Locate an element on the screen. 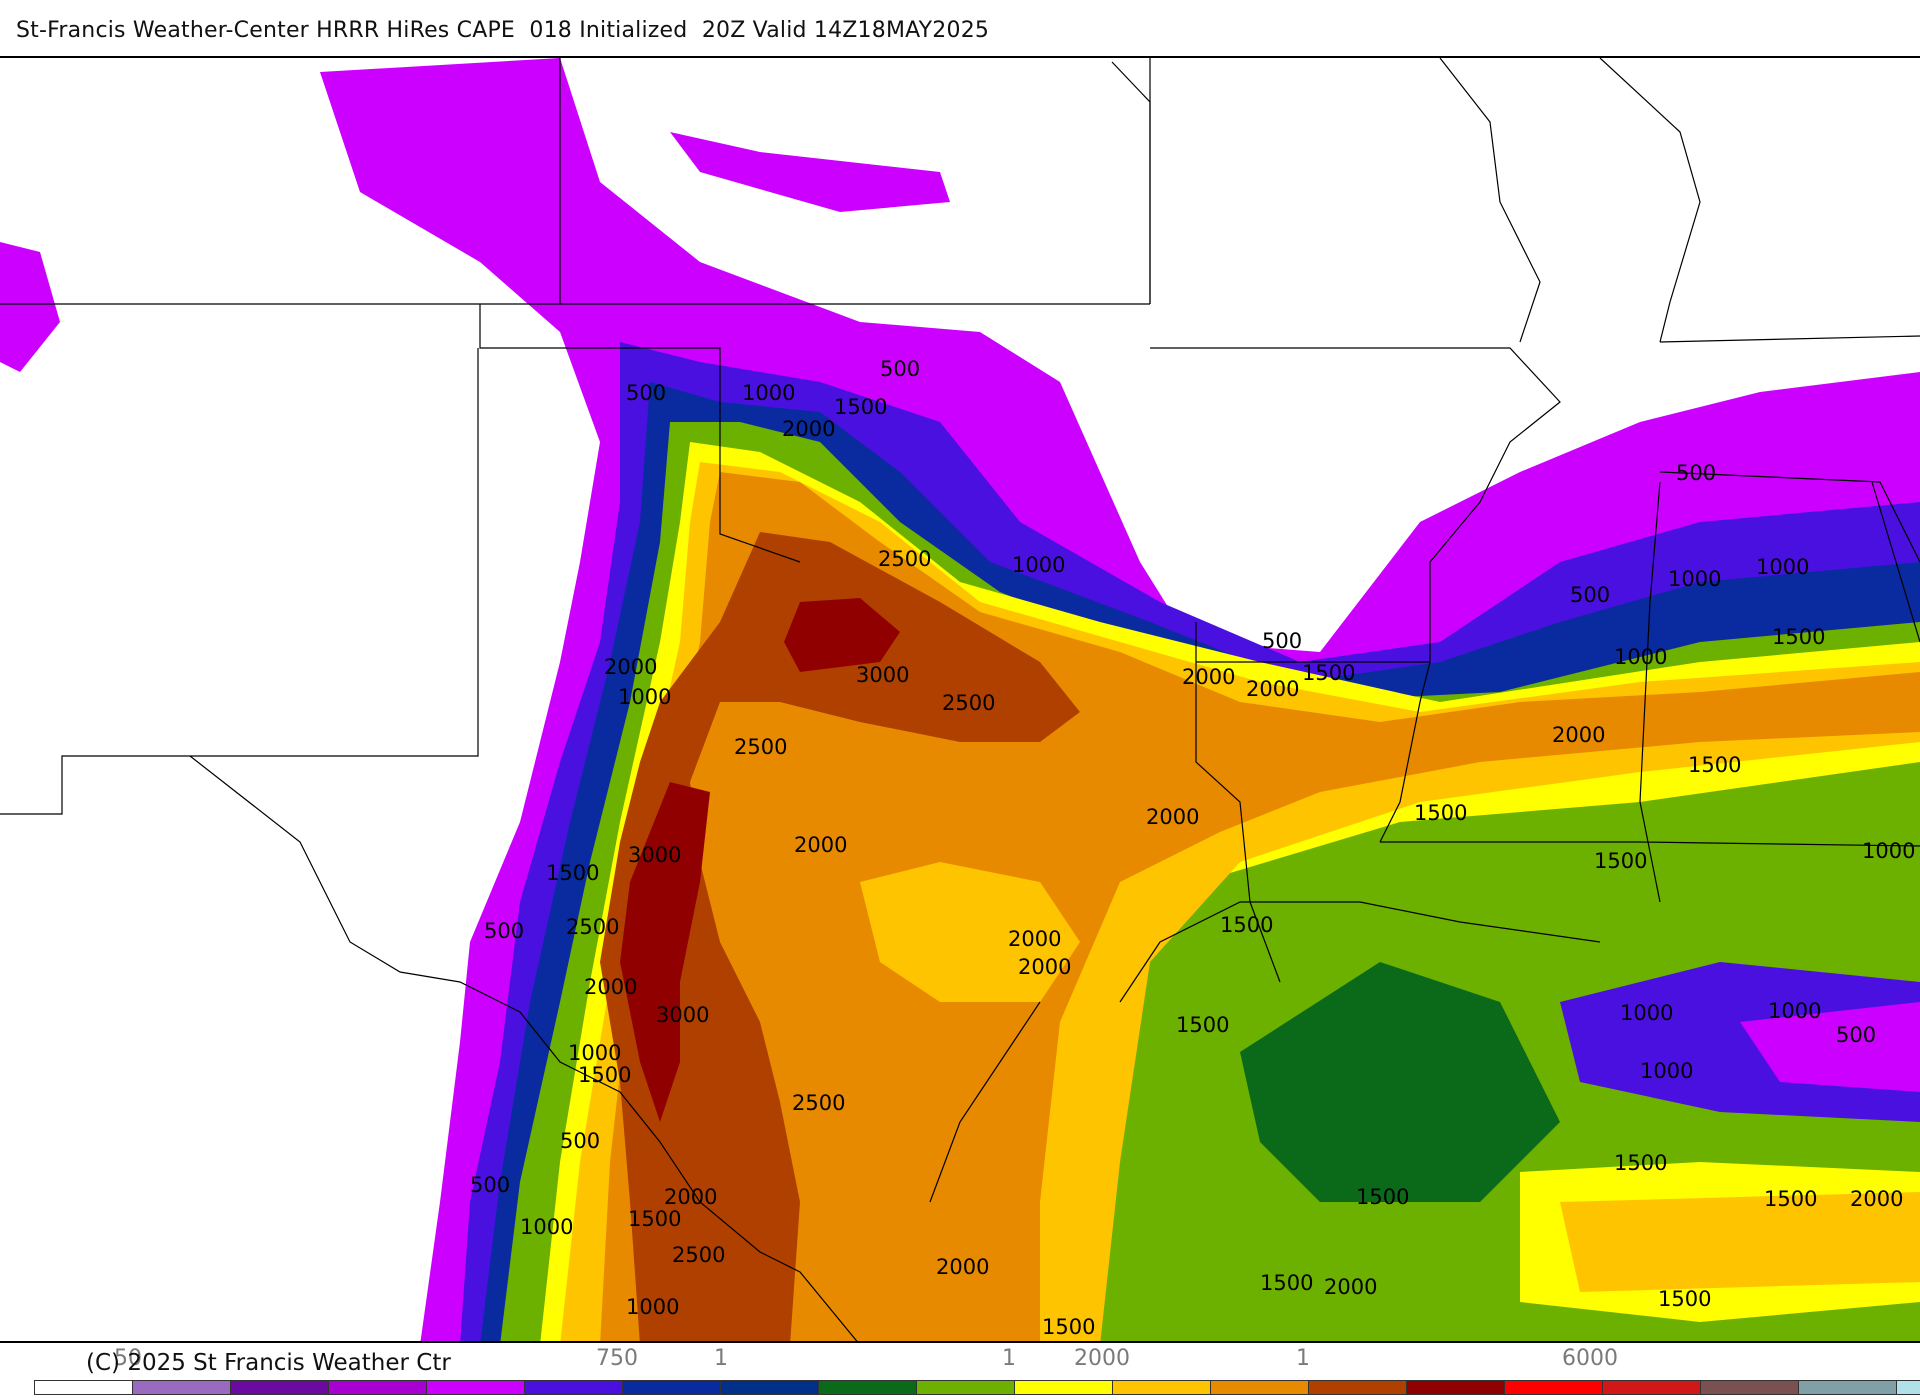  cape-band-darkgreen is located at coordinates (1400, 1082).